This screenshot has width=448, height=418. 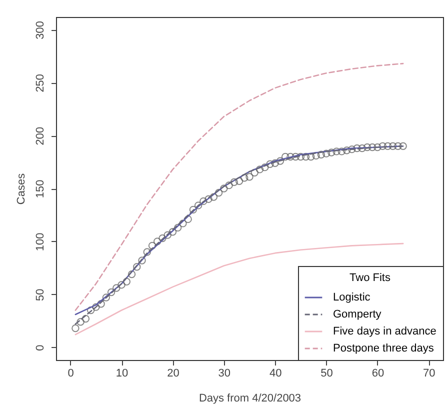 What do you see at coordinates (250, 398) in the screenshot?
I see `x-axis-title: Days from 4/20/2003` at bounding box center [250, 398].